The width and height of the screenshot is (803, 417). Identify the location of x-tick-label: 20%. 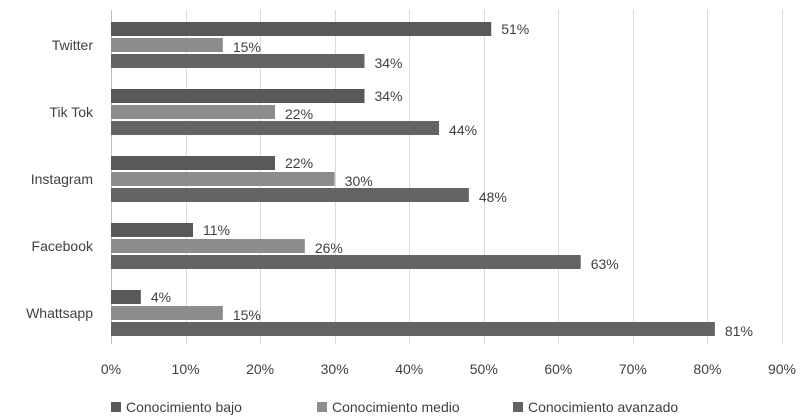
(260, 369).